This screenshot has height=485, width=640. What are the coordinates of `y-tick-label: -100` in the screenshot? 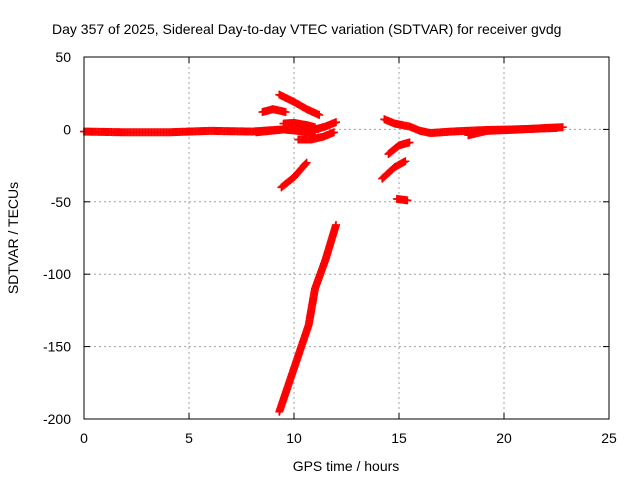 It's located at (57, 274).